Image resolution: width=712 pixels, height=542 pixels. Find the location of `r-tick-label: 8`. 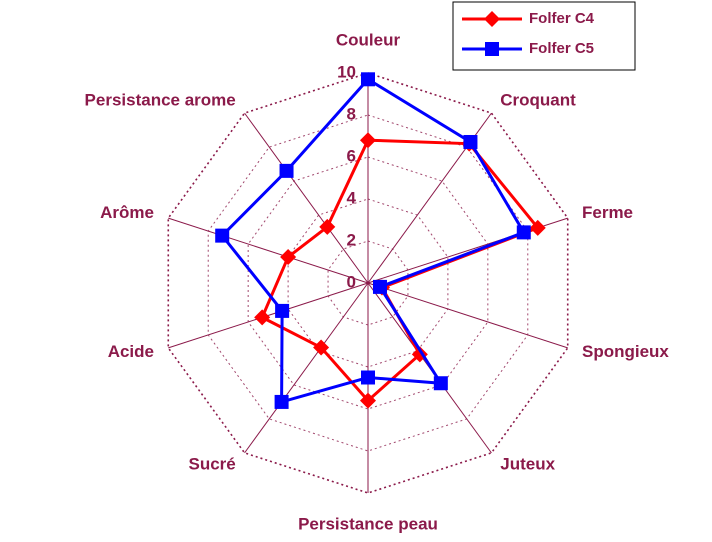

r-tick-label: 8 is located at coordinates (351, 113).